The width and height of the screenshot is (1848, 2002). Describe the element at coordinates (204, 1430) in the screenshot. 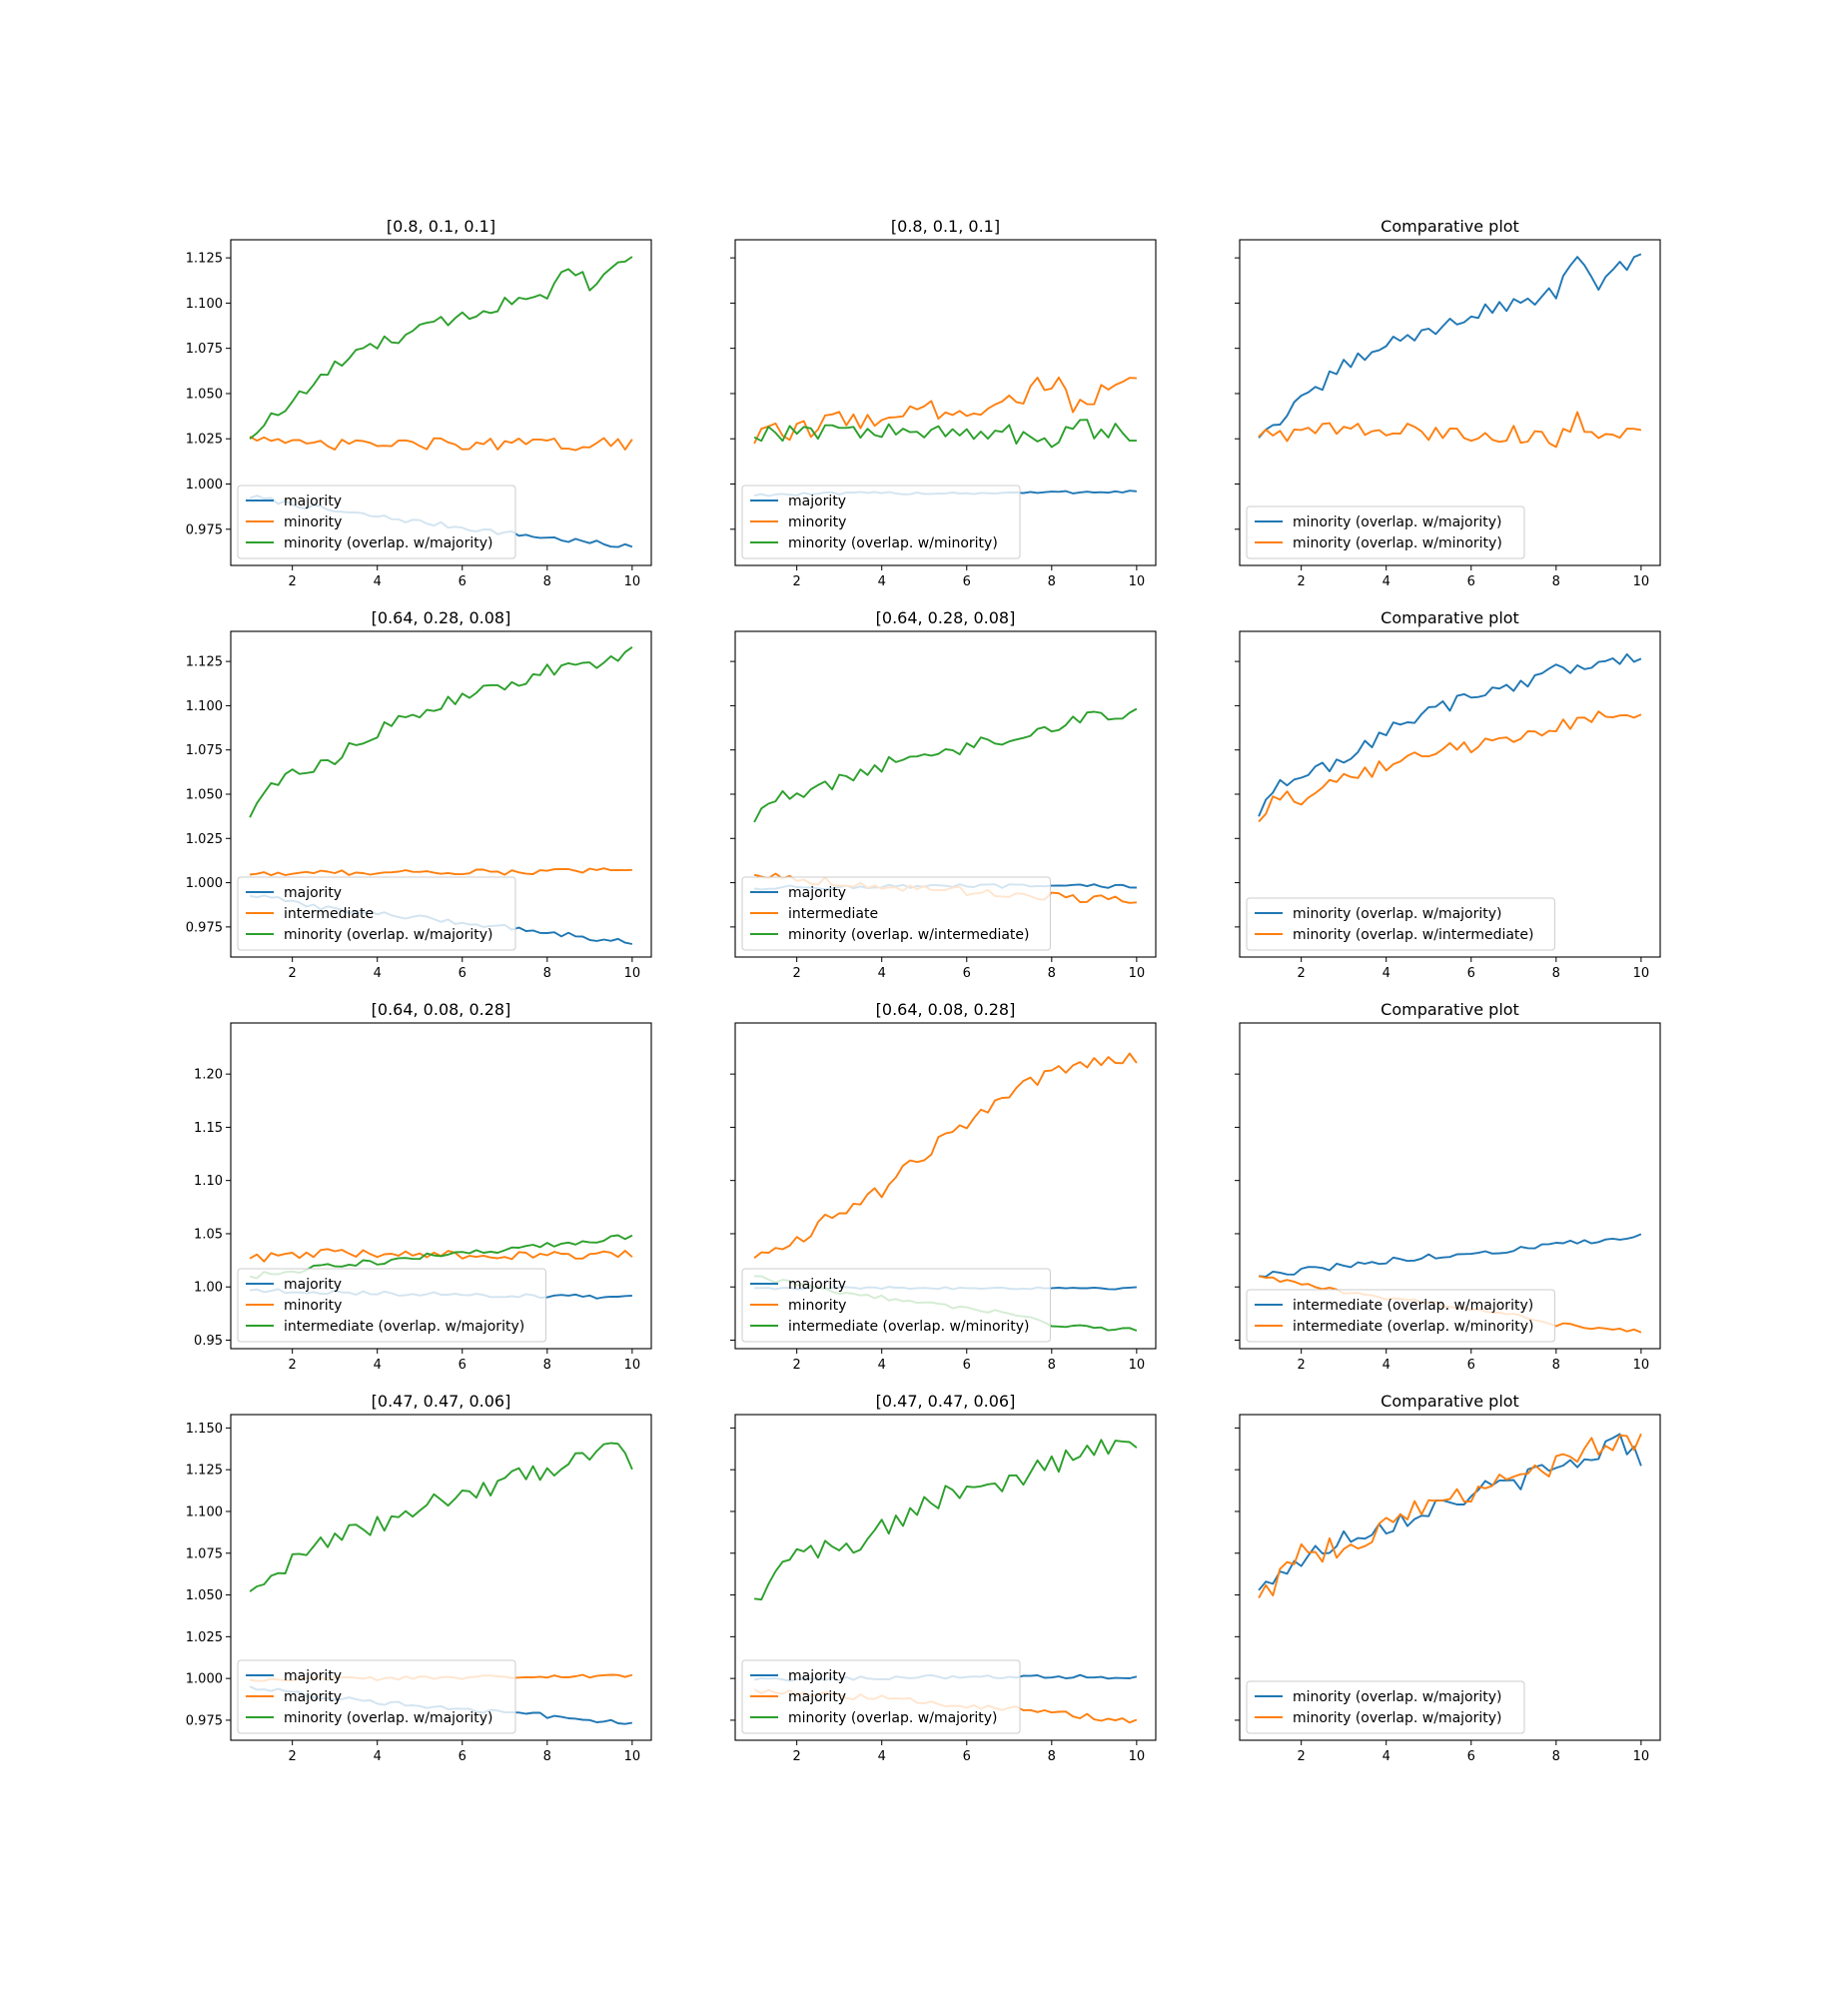

I see `y-tick-label: 1.150` at that location.